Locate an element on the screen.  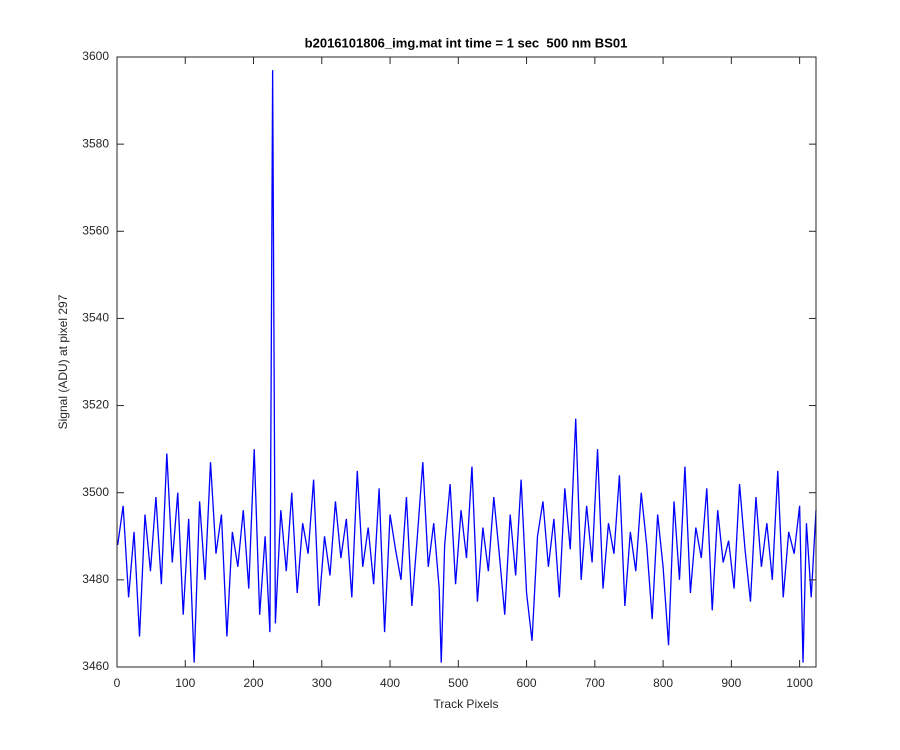
x-tick-label: 300 is located at coordinates (322, 683).